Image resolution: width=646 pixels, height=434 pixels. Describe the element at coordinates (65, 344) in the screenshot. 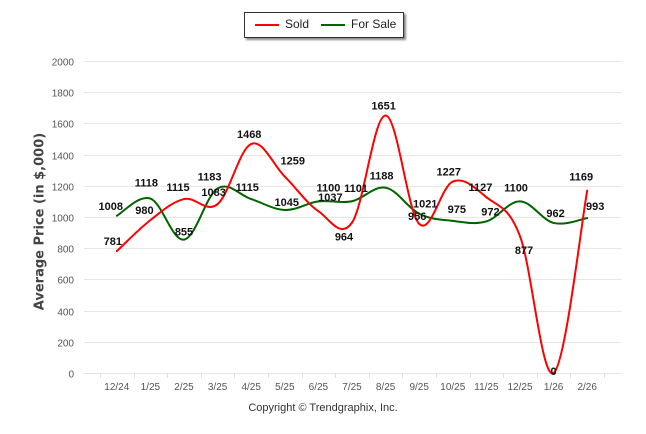

I see `y-tick-label: 200` at that location.